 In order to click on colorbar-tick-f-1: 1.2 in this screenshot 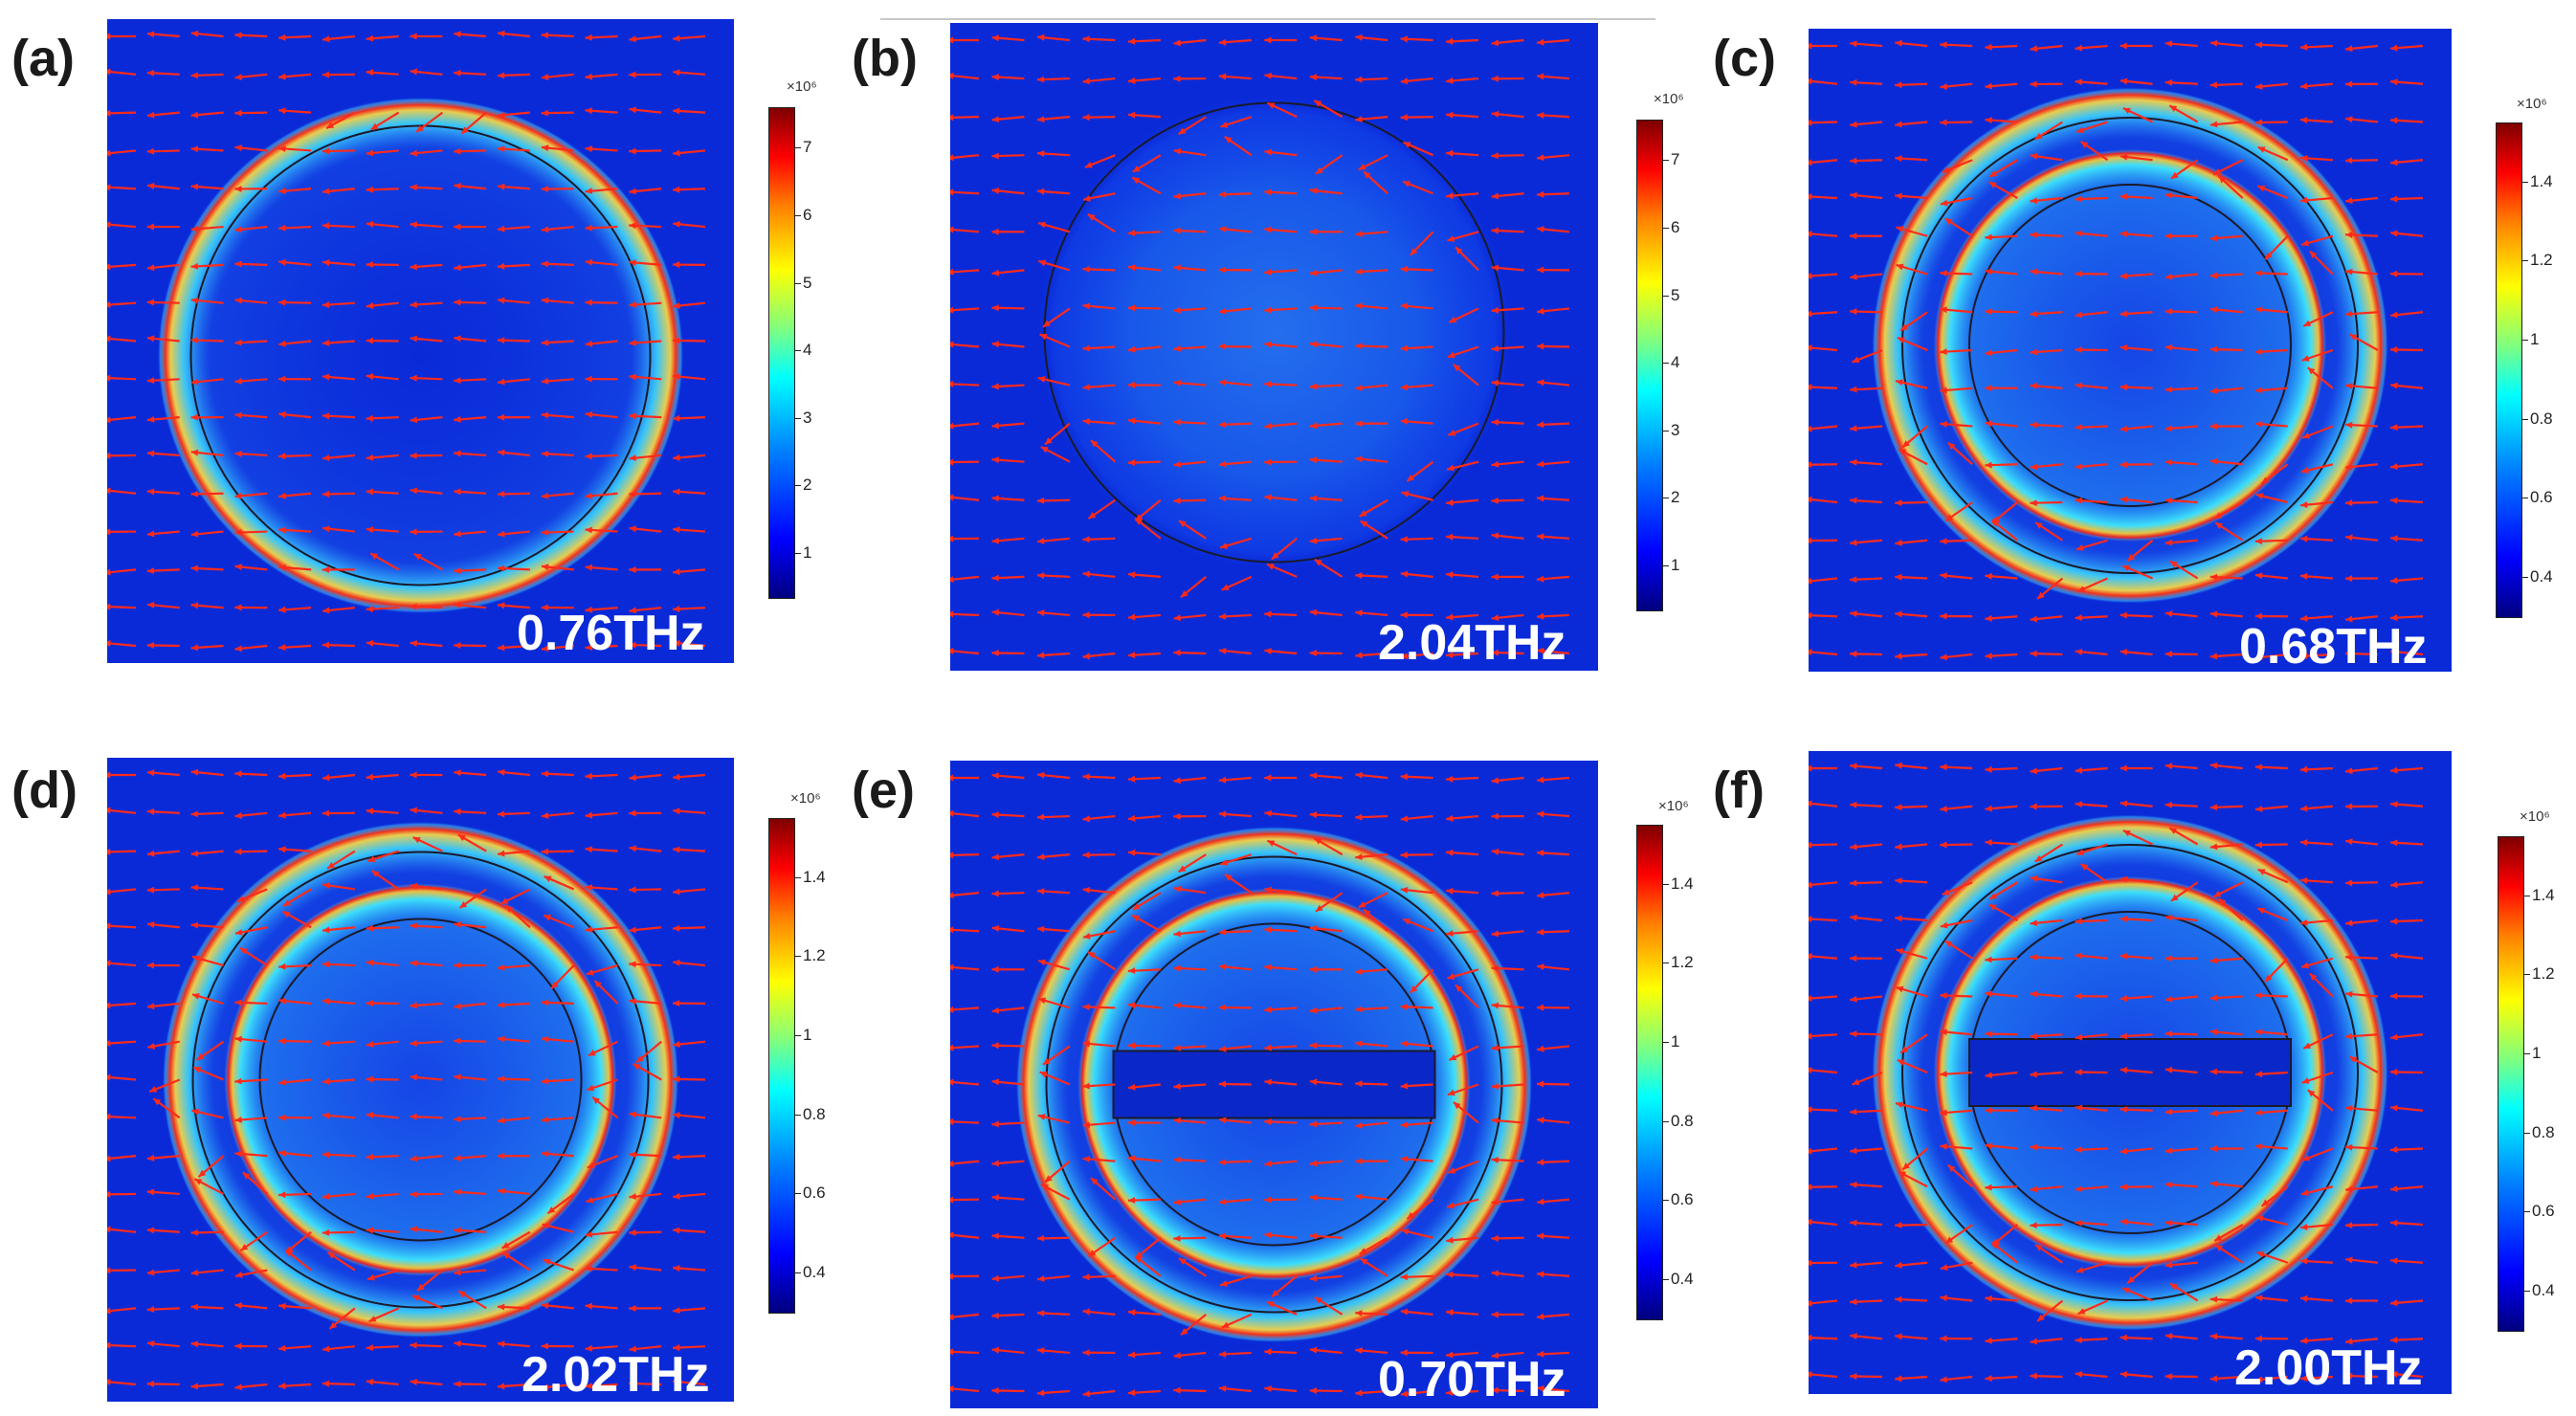, I will do `click(2543, 974)`.